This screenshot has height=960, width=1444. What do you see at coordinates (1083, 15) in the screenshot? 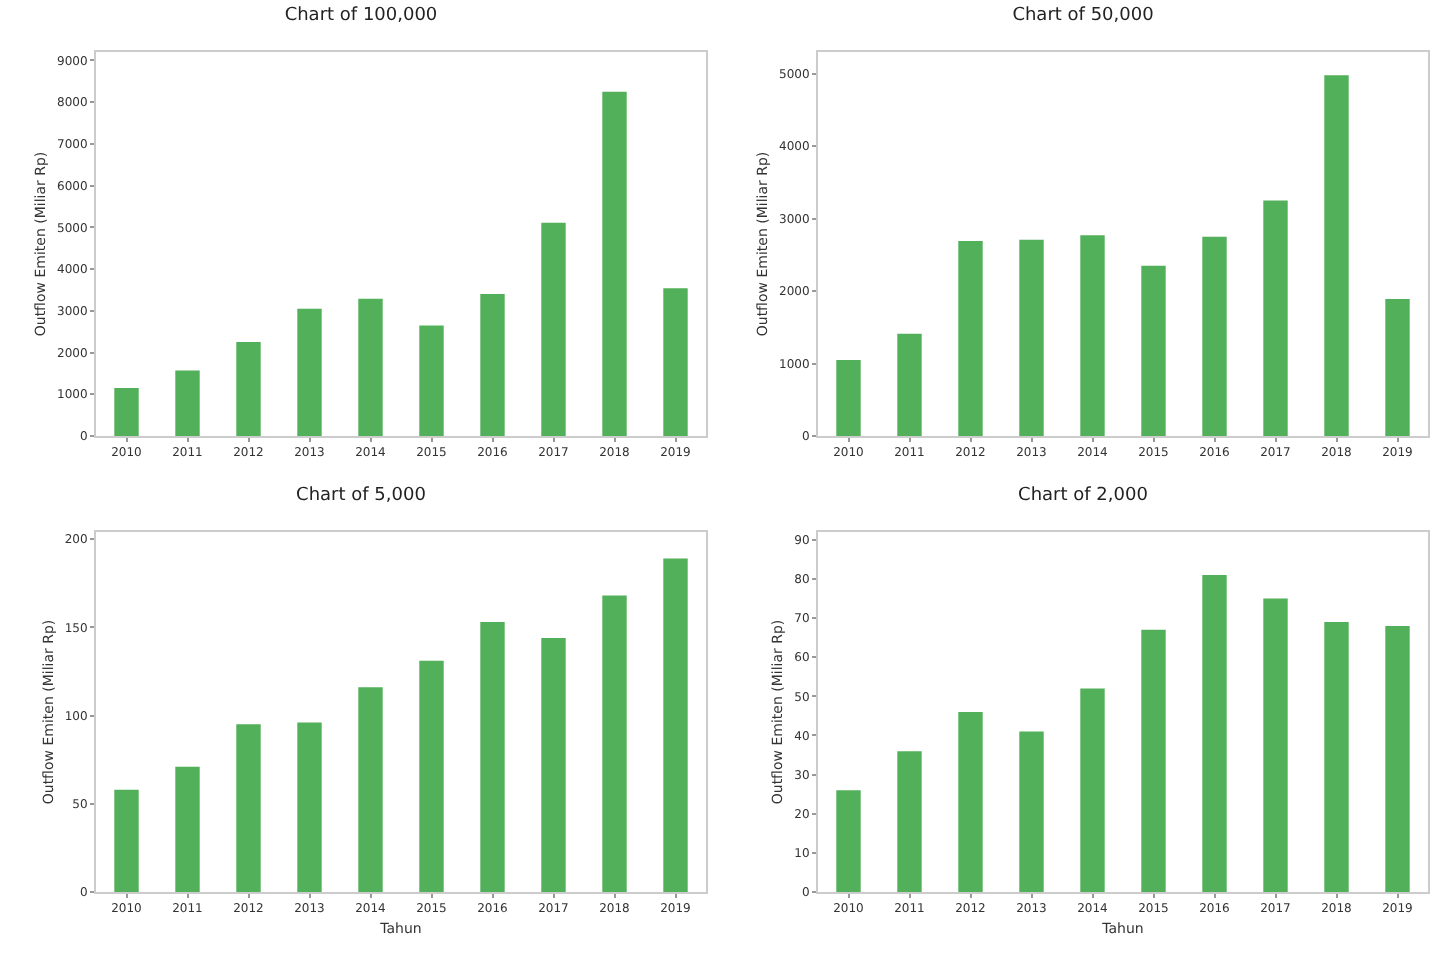
I see `chart-title: Chart of 50,000` at bounding box center [1083, 15].